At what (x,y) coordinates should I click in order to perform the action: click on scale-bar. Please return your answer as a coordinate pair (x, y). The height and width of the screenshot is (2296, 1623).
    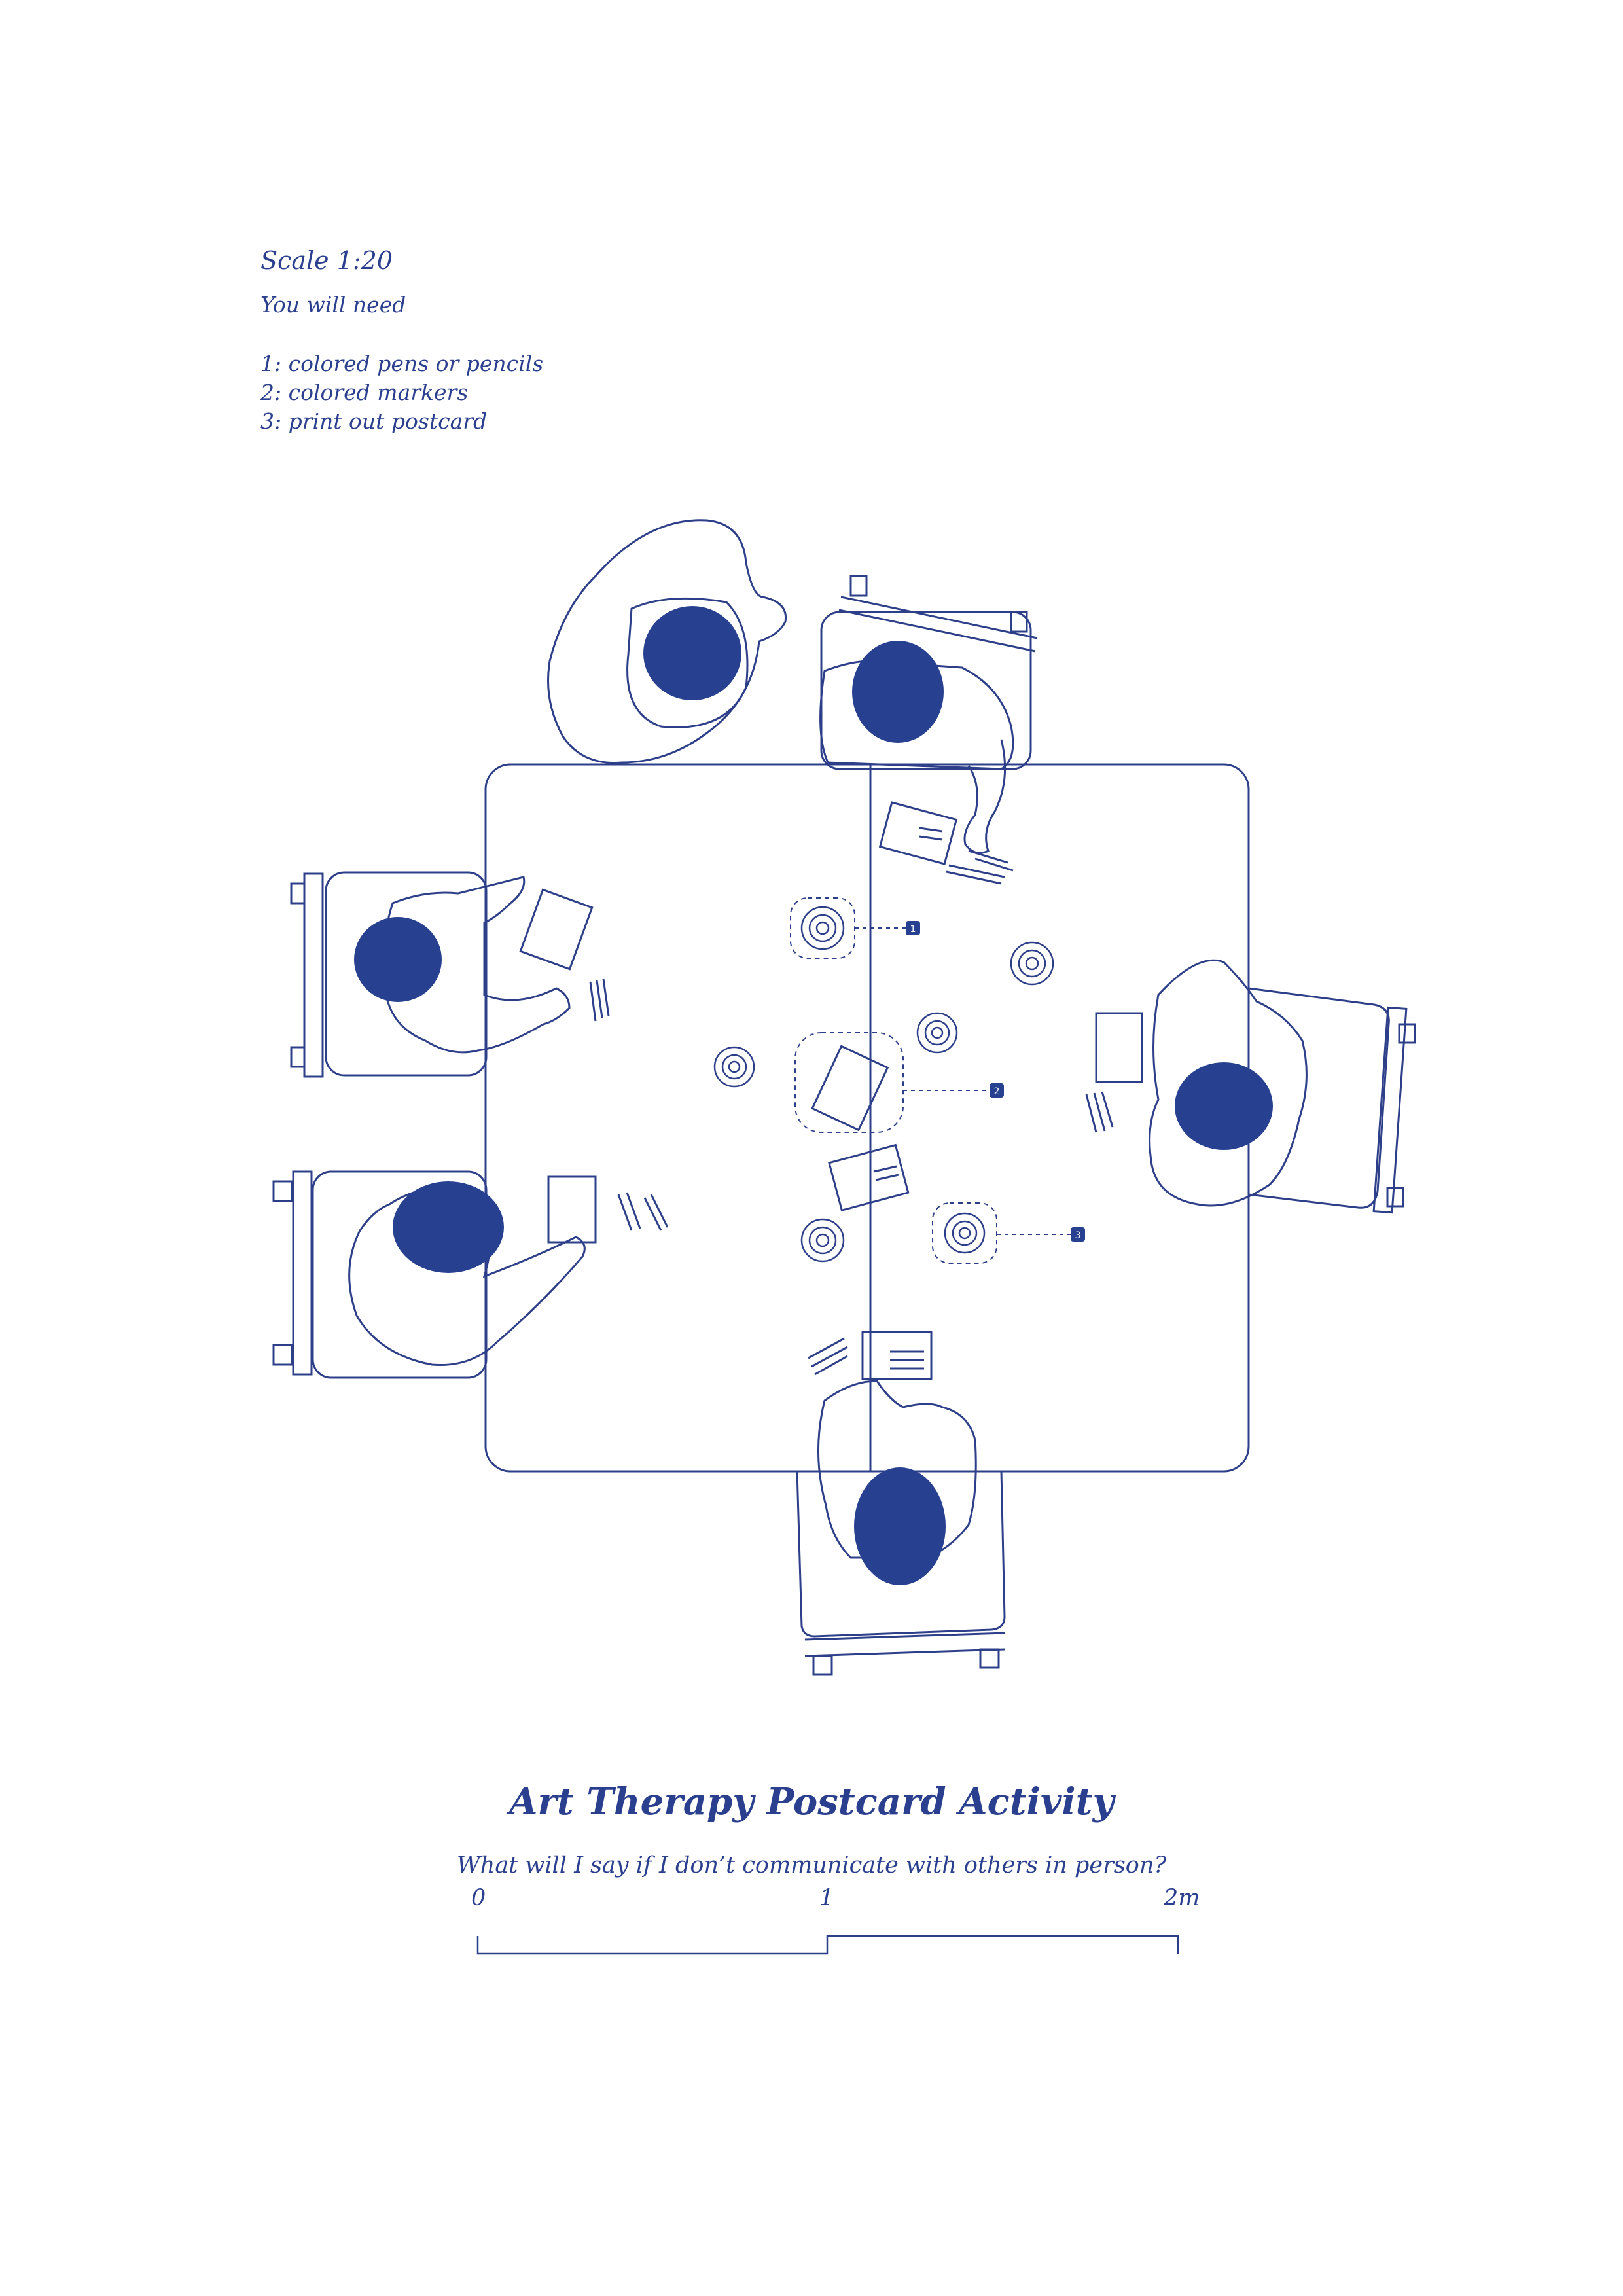
    Looking at the image, I should click on (827, 1945).